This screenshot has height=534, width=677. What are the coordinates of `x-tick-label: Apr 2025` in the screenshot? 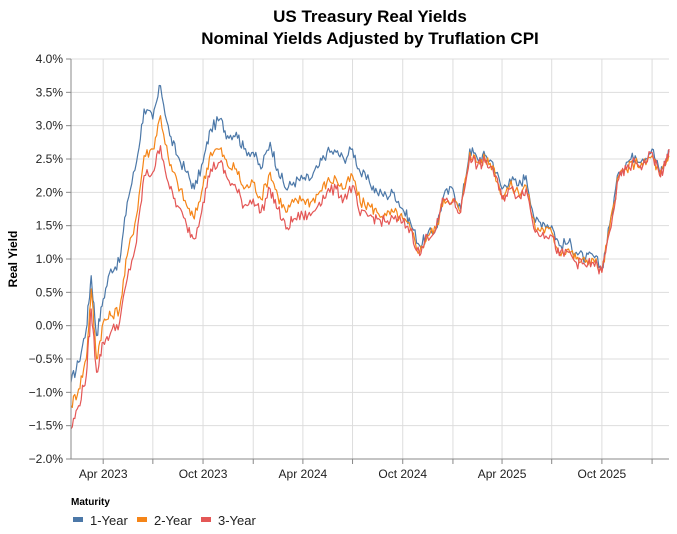 It's located at (502, 474).